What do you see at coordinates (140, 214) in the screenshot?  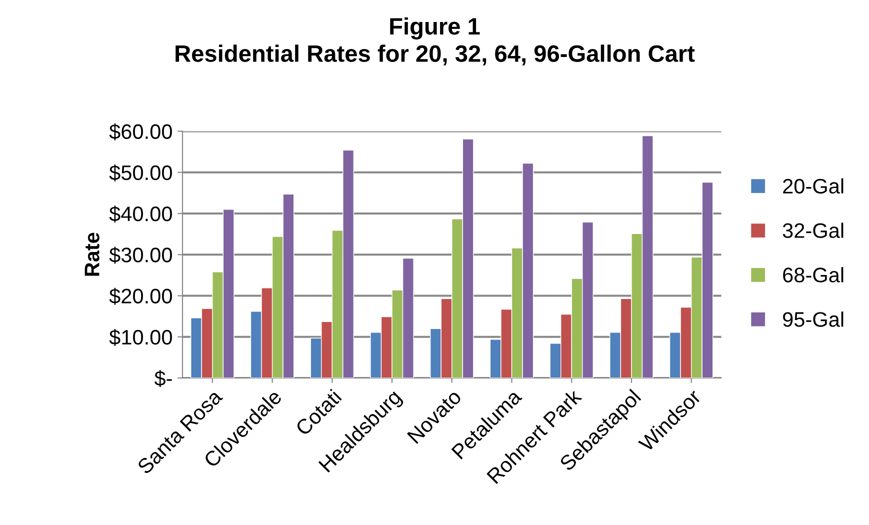 I see `y-tick-label: $40.00` at bounding box center [140, 214].